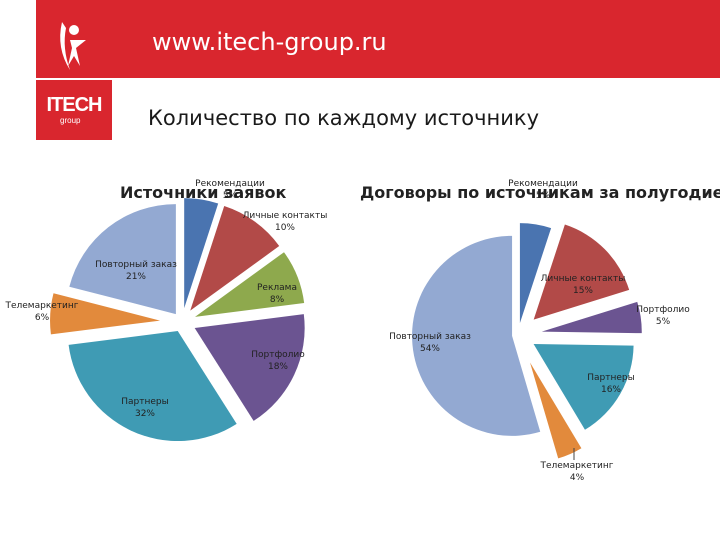 The image size is (720, 540). What do you see at coordinates (73, 46) in the screenshot?
I see `logo-figure-icon` at bounding box center [73, 46].